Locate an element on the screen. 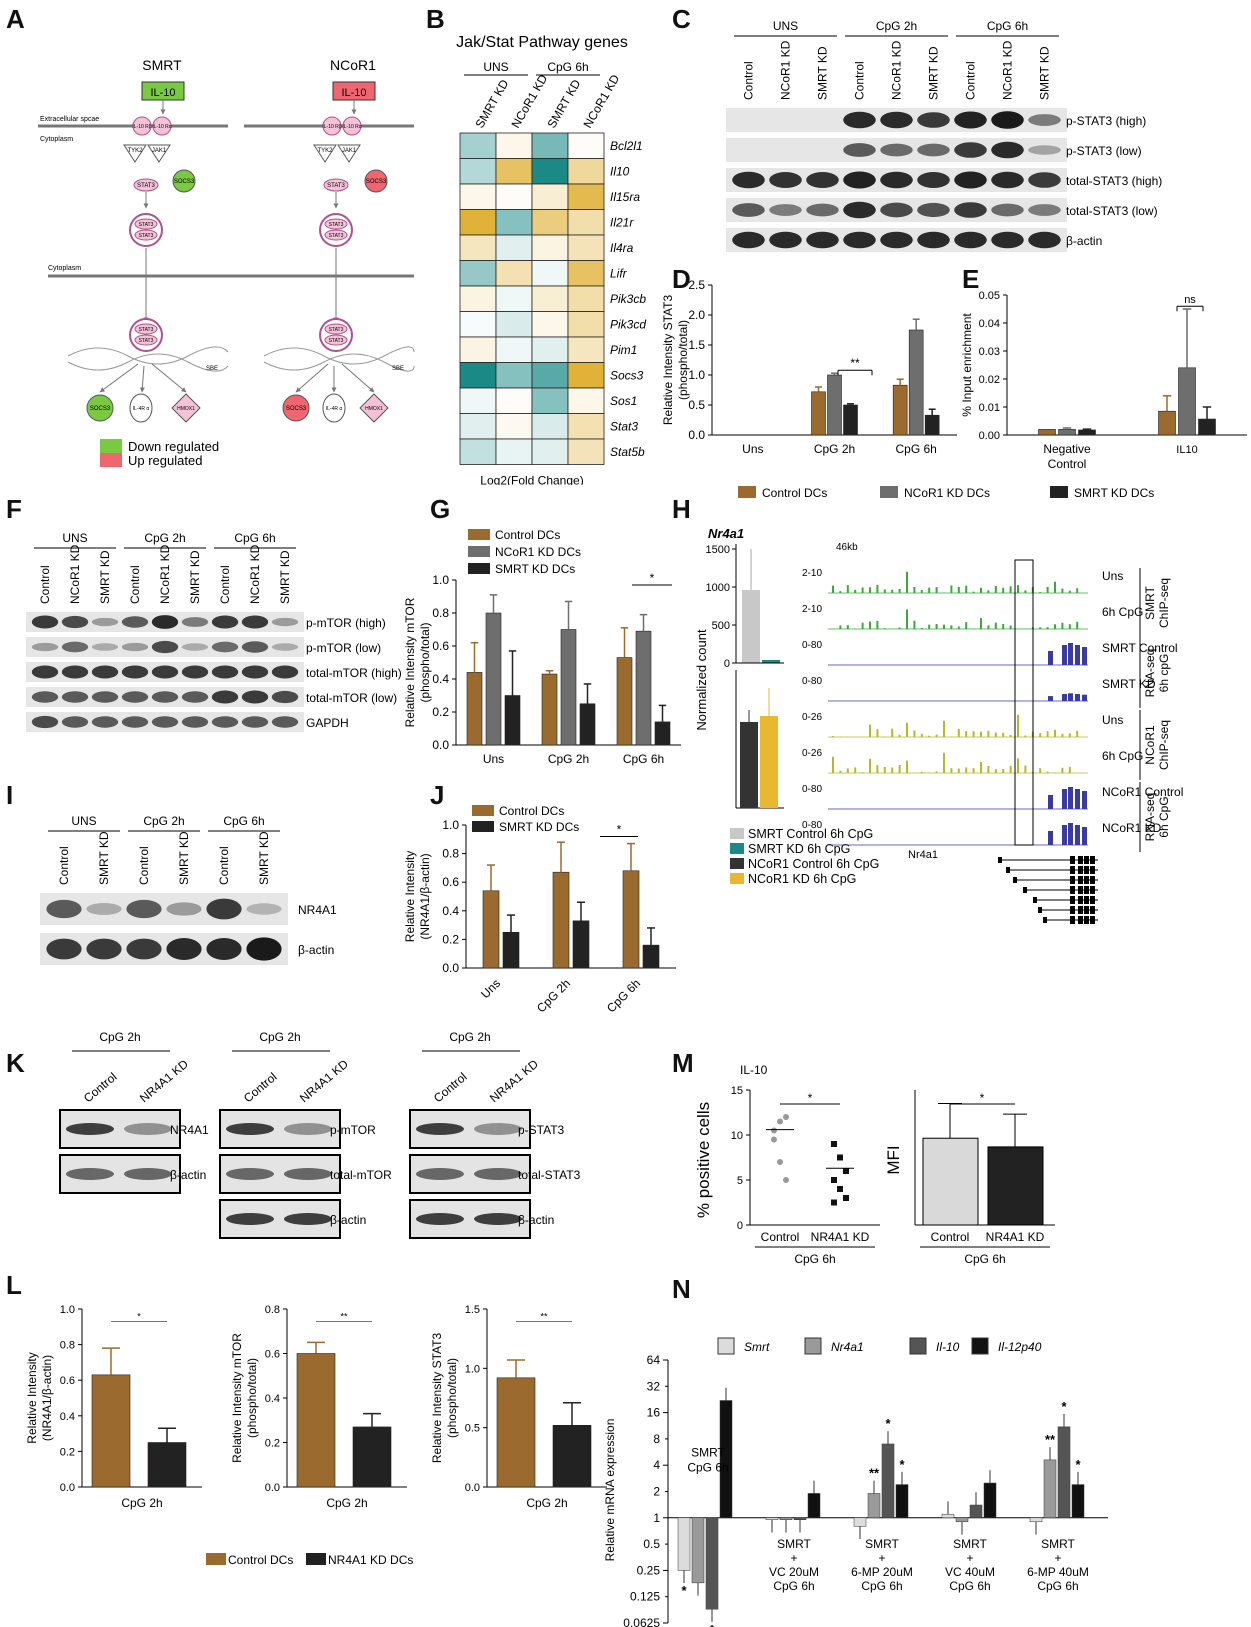  blot-row-label: p-mTOR (high) is located at coordinates (346, 623).